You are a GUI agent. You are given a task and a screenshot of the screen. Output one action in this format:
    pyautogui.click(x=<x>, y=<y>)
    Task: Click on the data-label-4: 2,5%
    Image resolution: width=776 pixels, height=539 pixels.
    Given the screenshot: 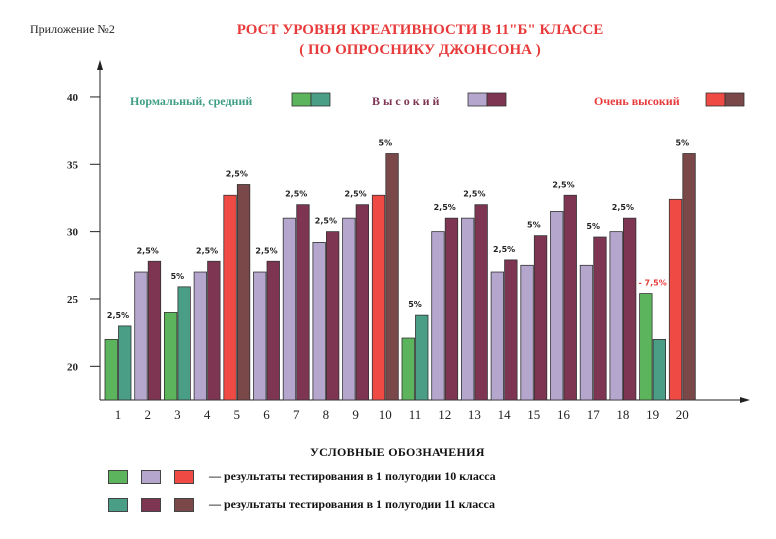 What is the action you would take?
    pyautogui.click(x=207, y=250)
    